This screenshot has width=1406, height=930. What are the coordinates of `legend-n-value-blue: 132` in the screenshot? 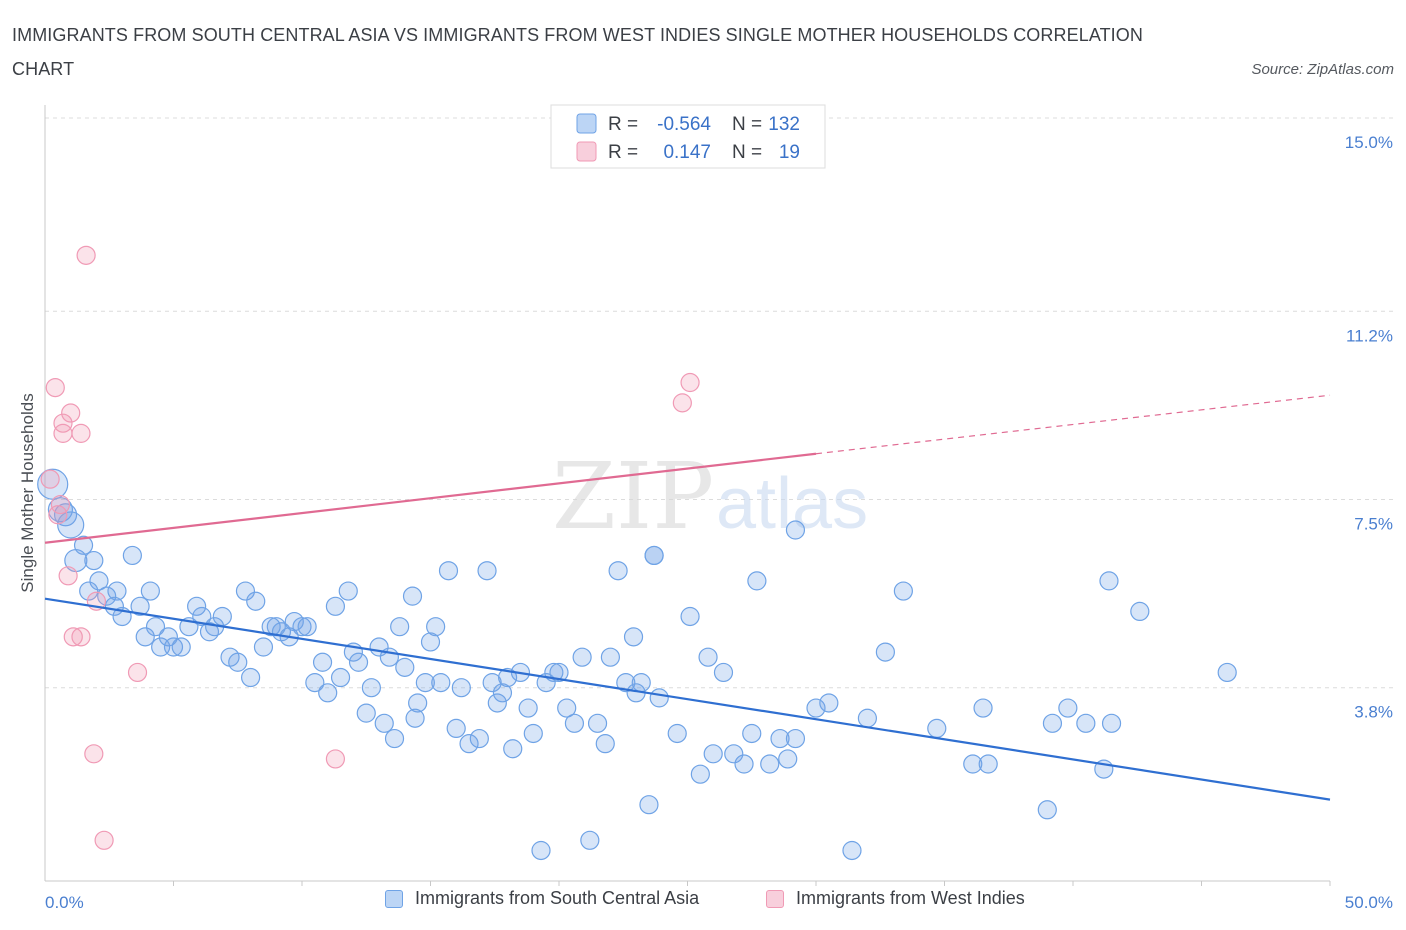 It's located at (784, 124).